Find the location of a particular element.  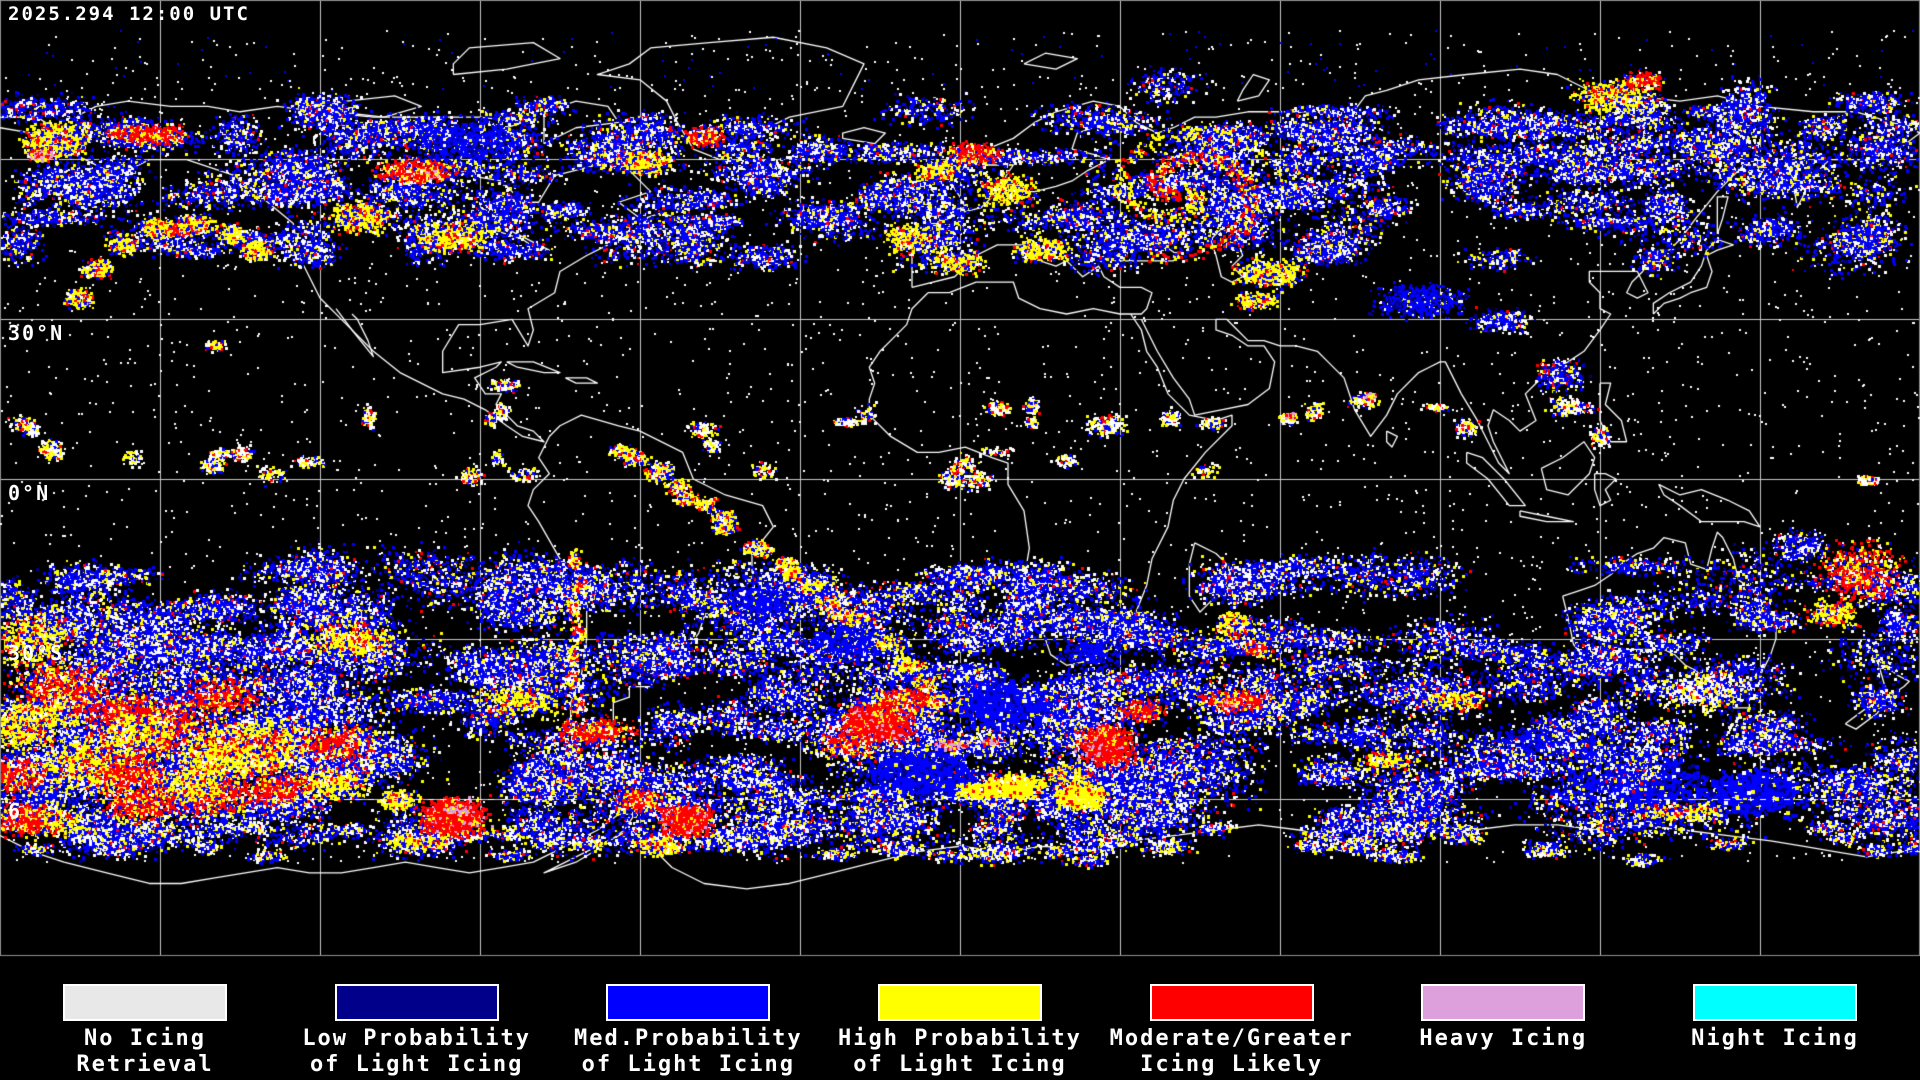

lat-label-30s: 30°S is located at coordinates (36, 653).